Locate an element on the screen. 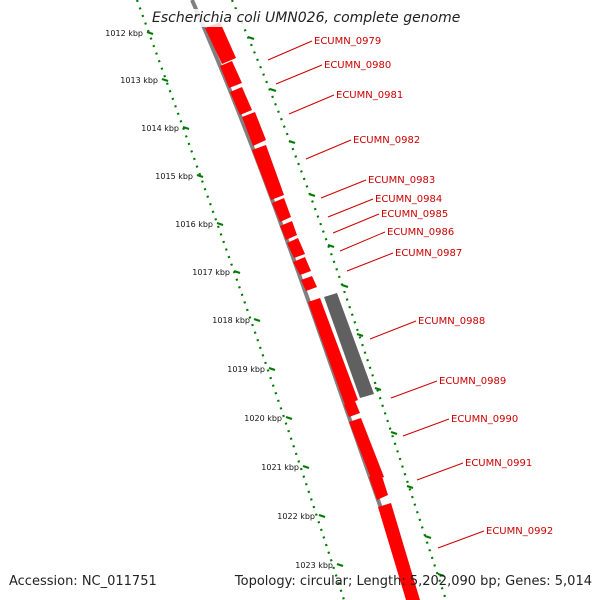  tick-label: 1022 kbp is located at coordinates (296, 516).